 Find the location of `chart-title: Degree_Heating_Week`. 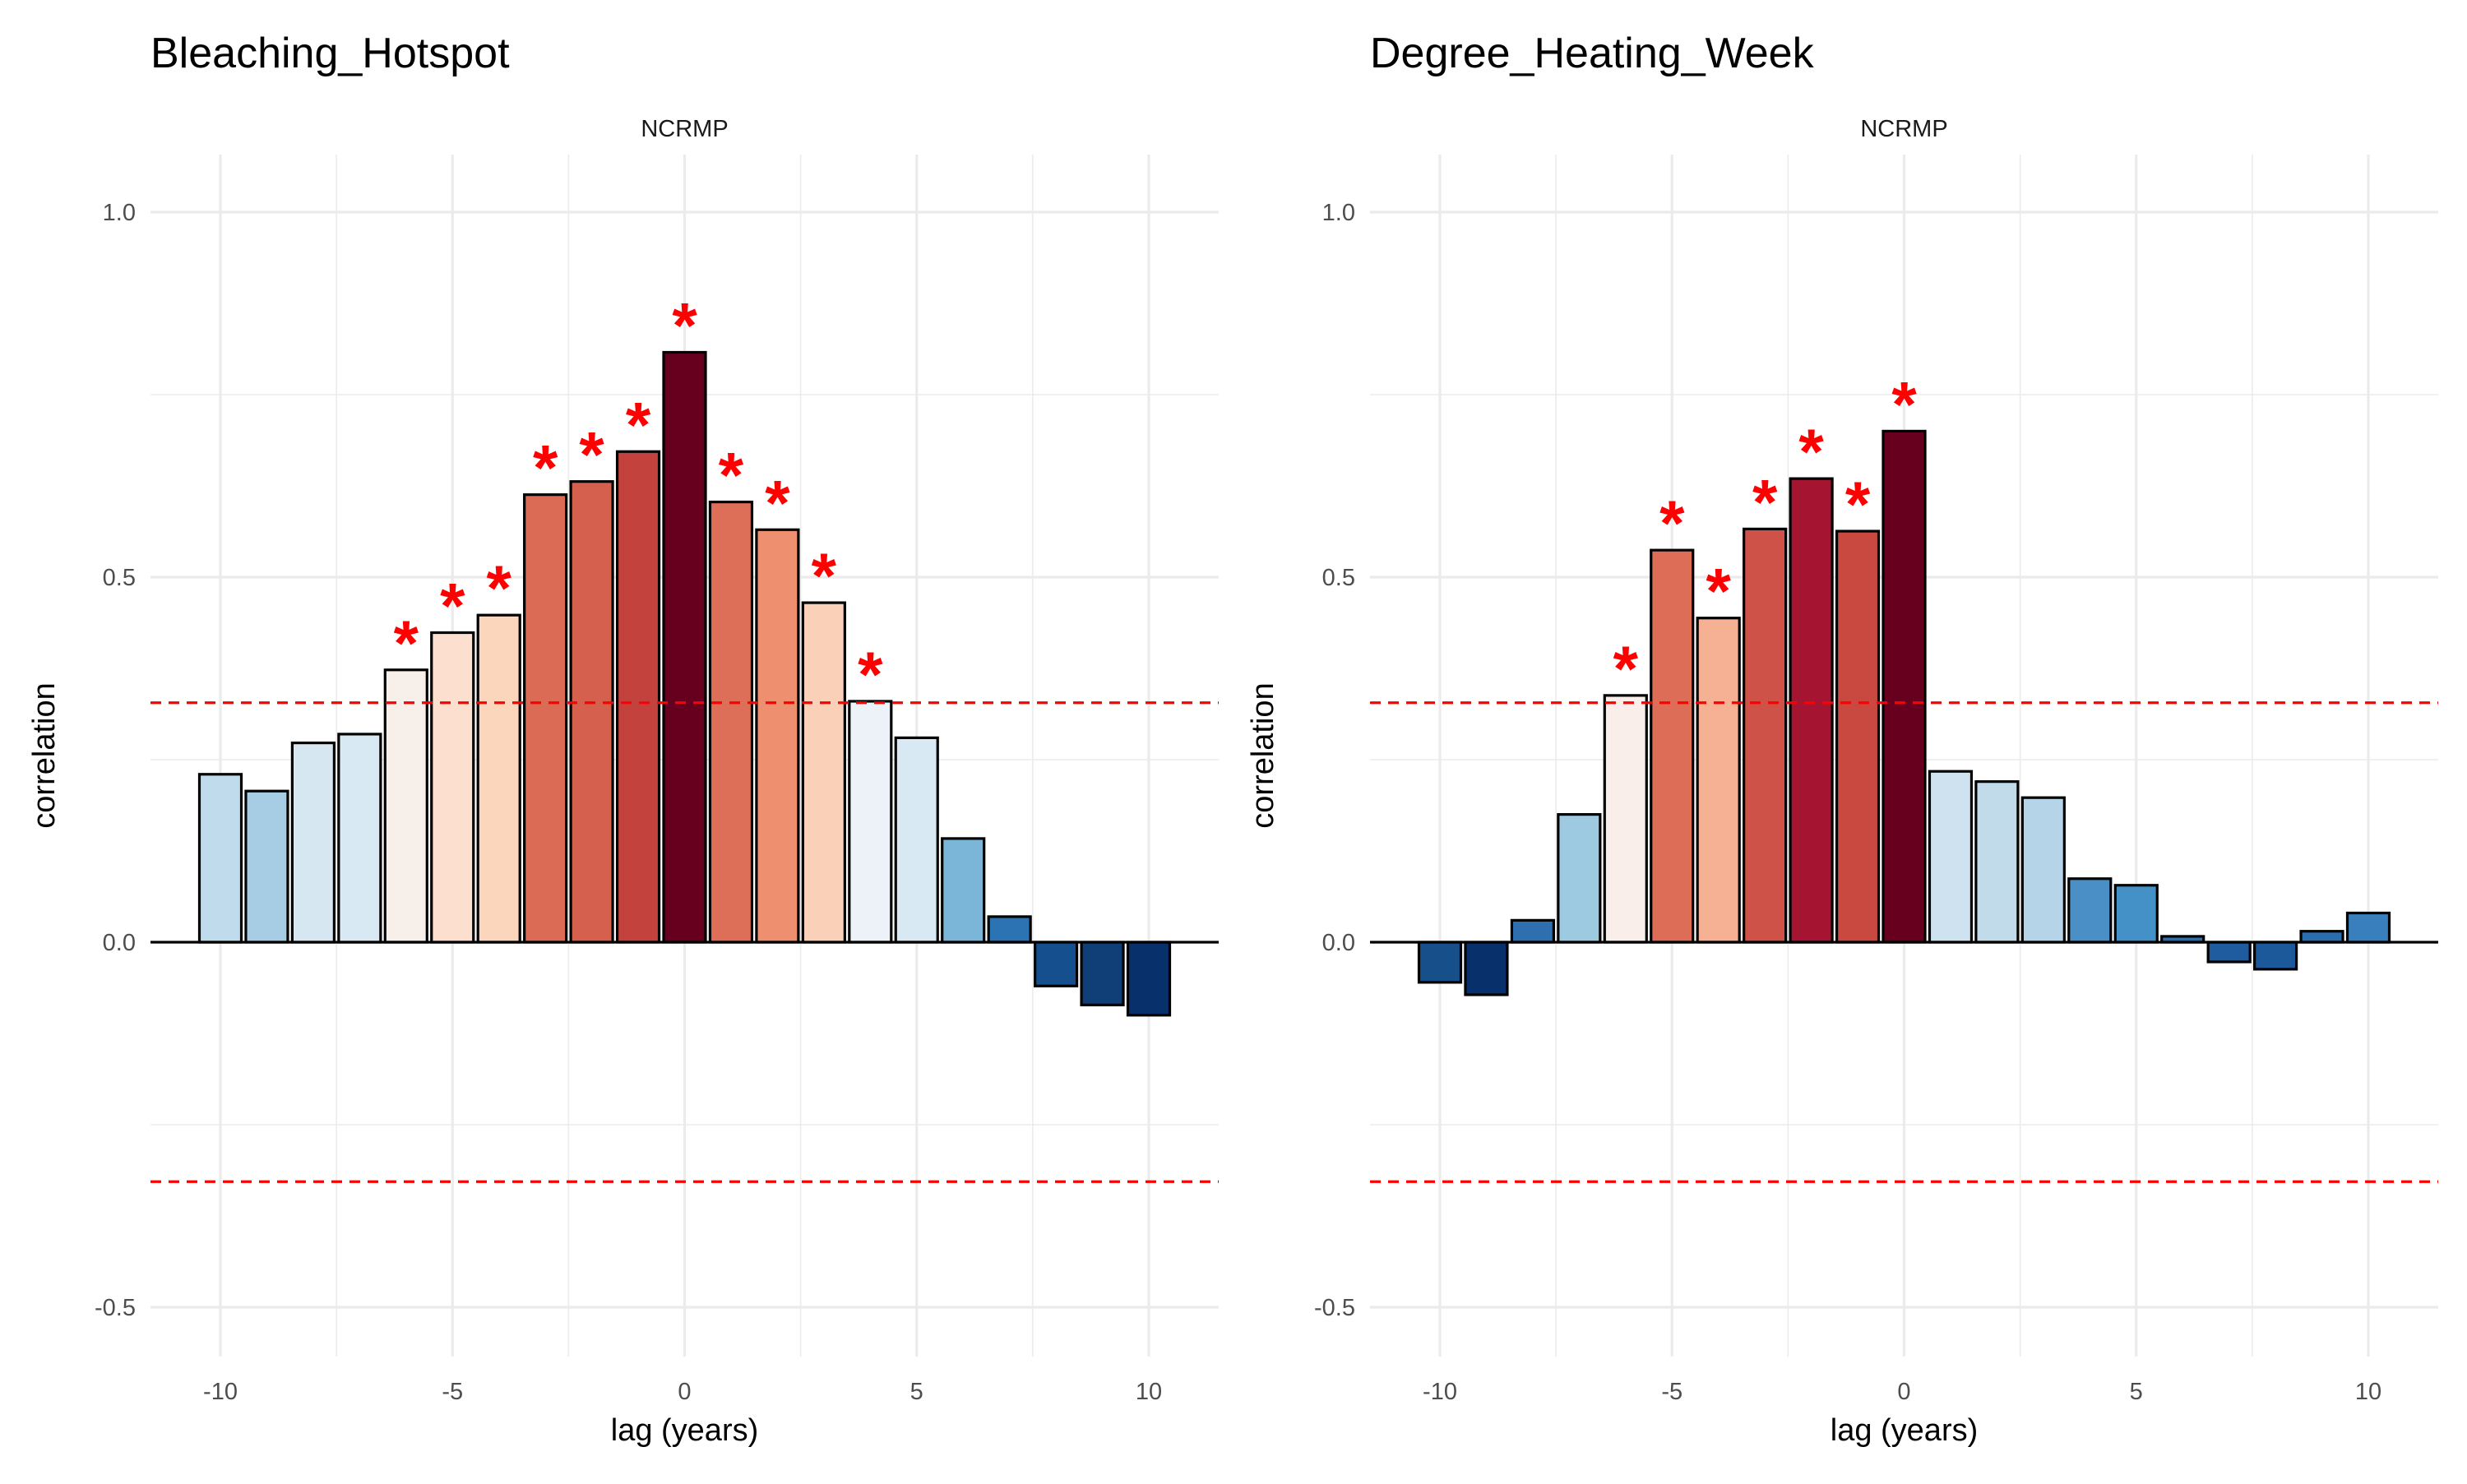

chart-title: Degree_Heating_Week is located at coordinates (1593, 53).